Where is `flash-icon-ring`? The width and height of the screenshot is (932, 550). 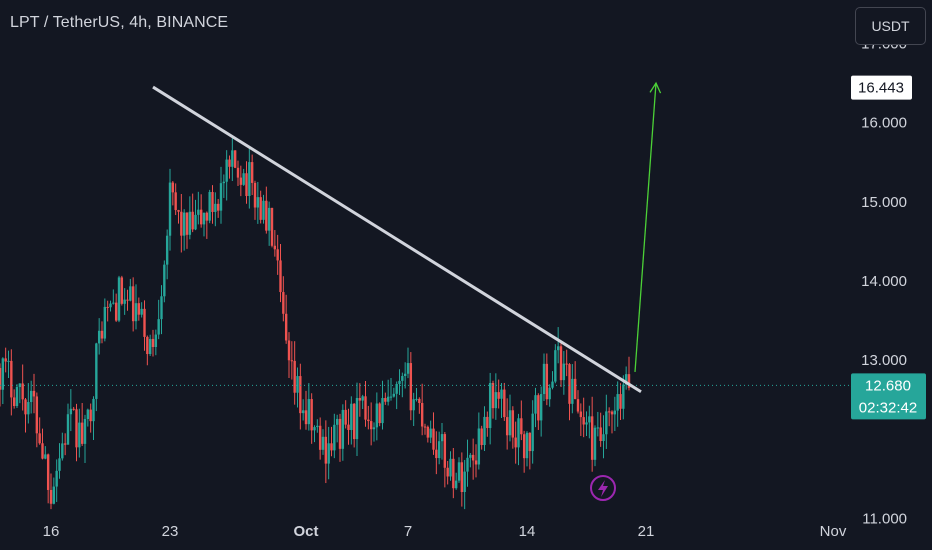
flash-icon-ring is located at coordinates (603, 488).